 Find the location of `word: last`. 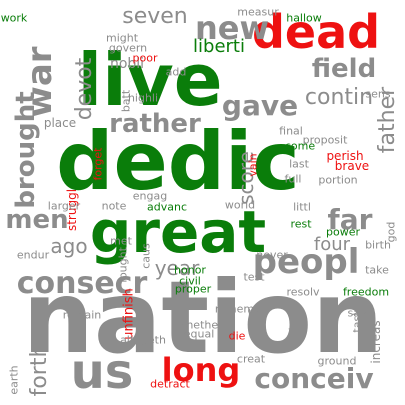

word: last is located at coordinates (299, 164).